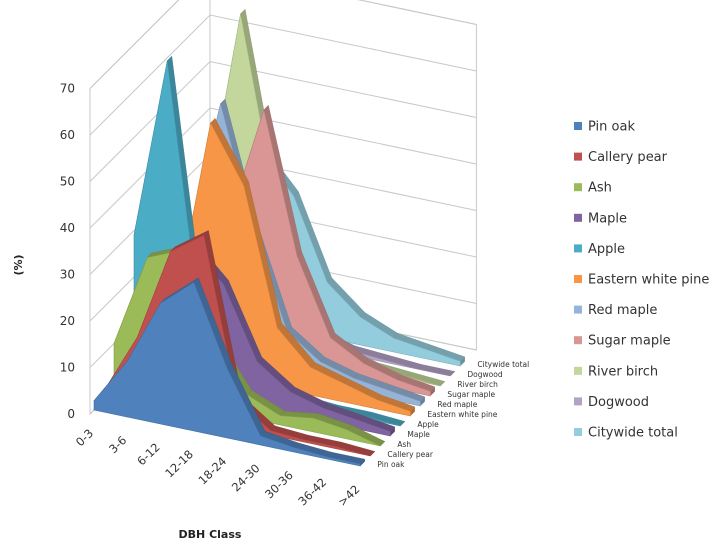 The image size is (717, 548). What do you see at coordinates (67, 368) in the screenshot?
I see `y-tick-label: 10` at bounding box center [67, 368].